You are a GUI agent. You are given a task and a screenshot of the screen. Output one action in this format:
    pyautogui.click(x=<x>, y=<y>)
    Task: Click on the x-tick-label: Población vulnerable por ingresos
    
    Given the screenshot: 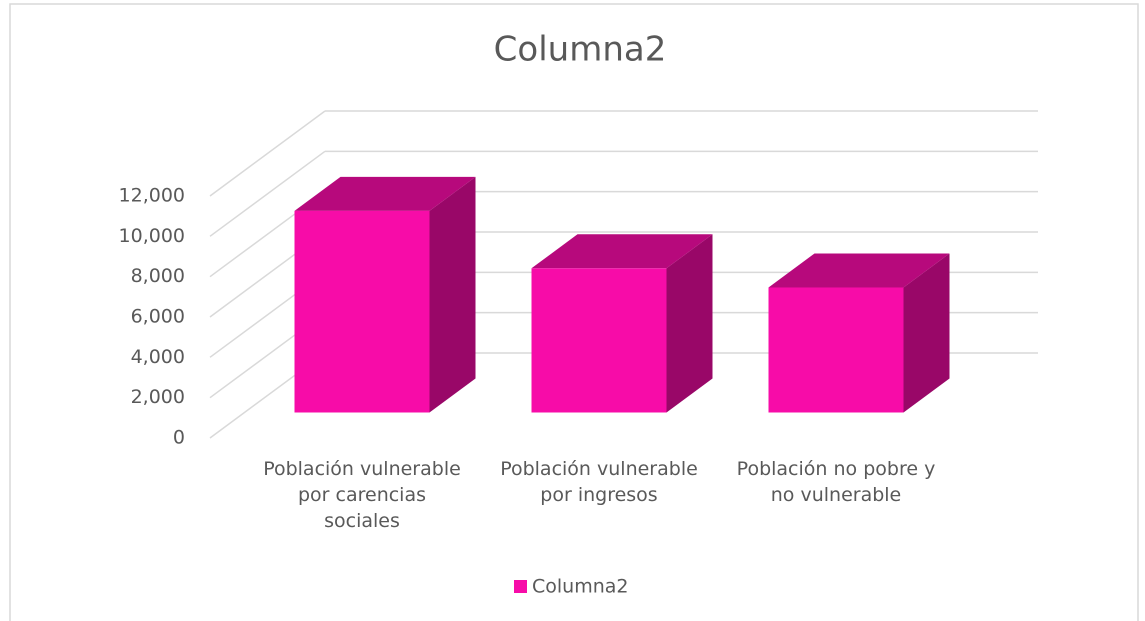 What is the action you would take?
    pyautogui.click(x=599, y=482)
    